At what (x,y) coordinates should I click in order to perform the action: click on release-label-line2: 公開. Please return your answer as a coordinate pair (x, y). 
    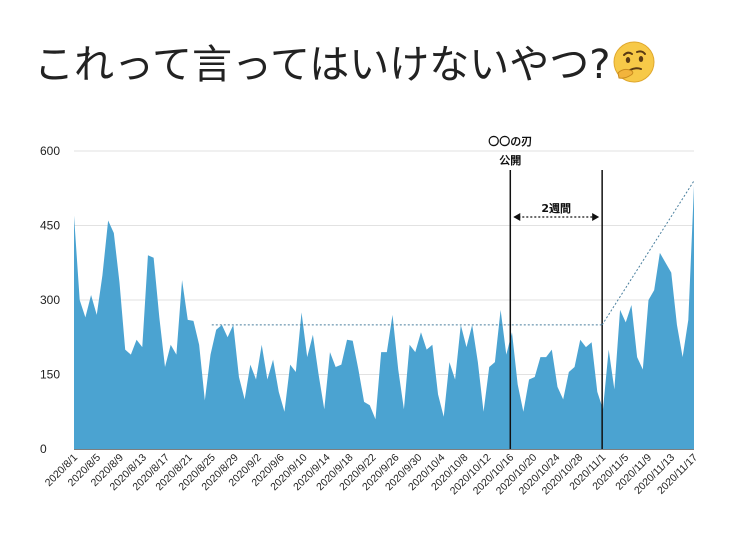
    Looking at the image, I should click on (510, 160).